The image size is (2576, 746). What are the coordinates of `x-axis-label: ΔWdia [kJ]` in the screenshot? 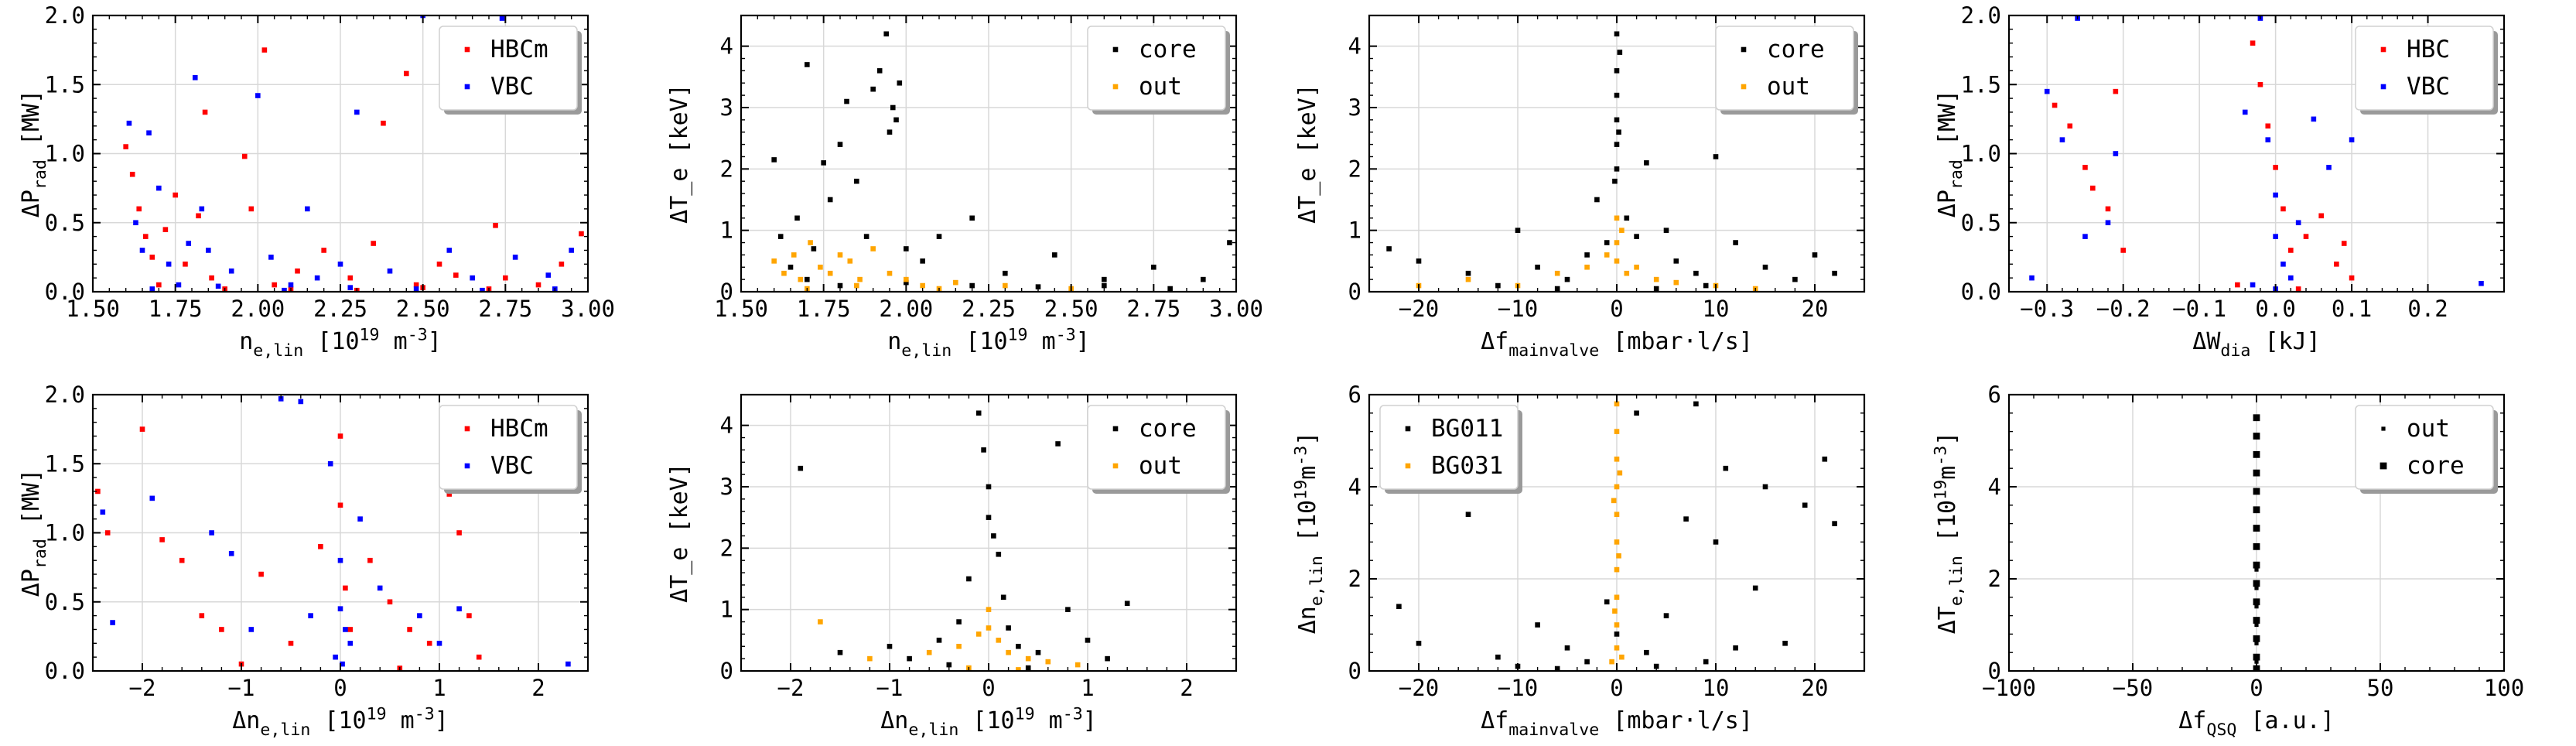 It's located at (2256, 344).